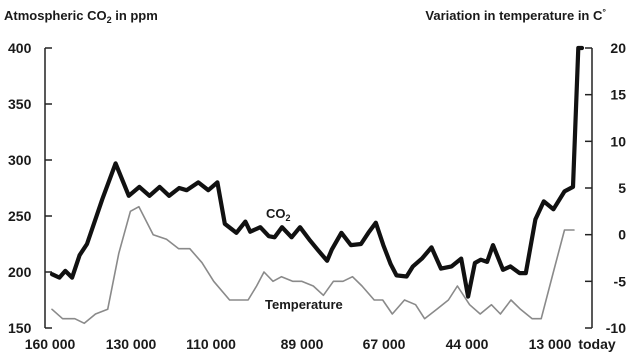  Describe the element at coordinates (20, 48) in the screenshot. I see `left-tick-label: 400` at that location.